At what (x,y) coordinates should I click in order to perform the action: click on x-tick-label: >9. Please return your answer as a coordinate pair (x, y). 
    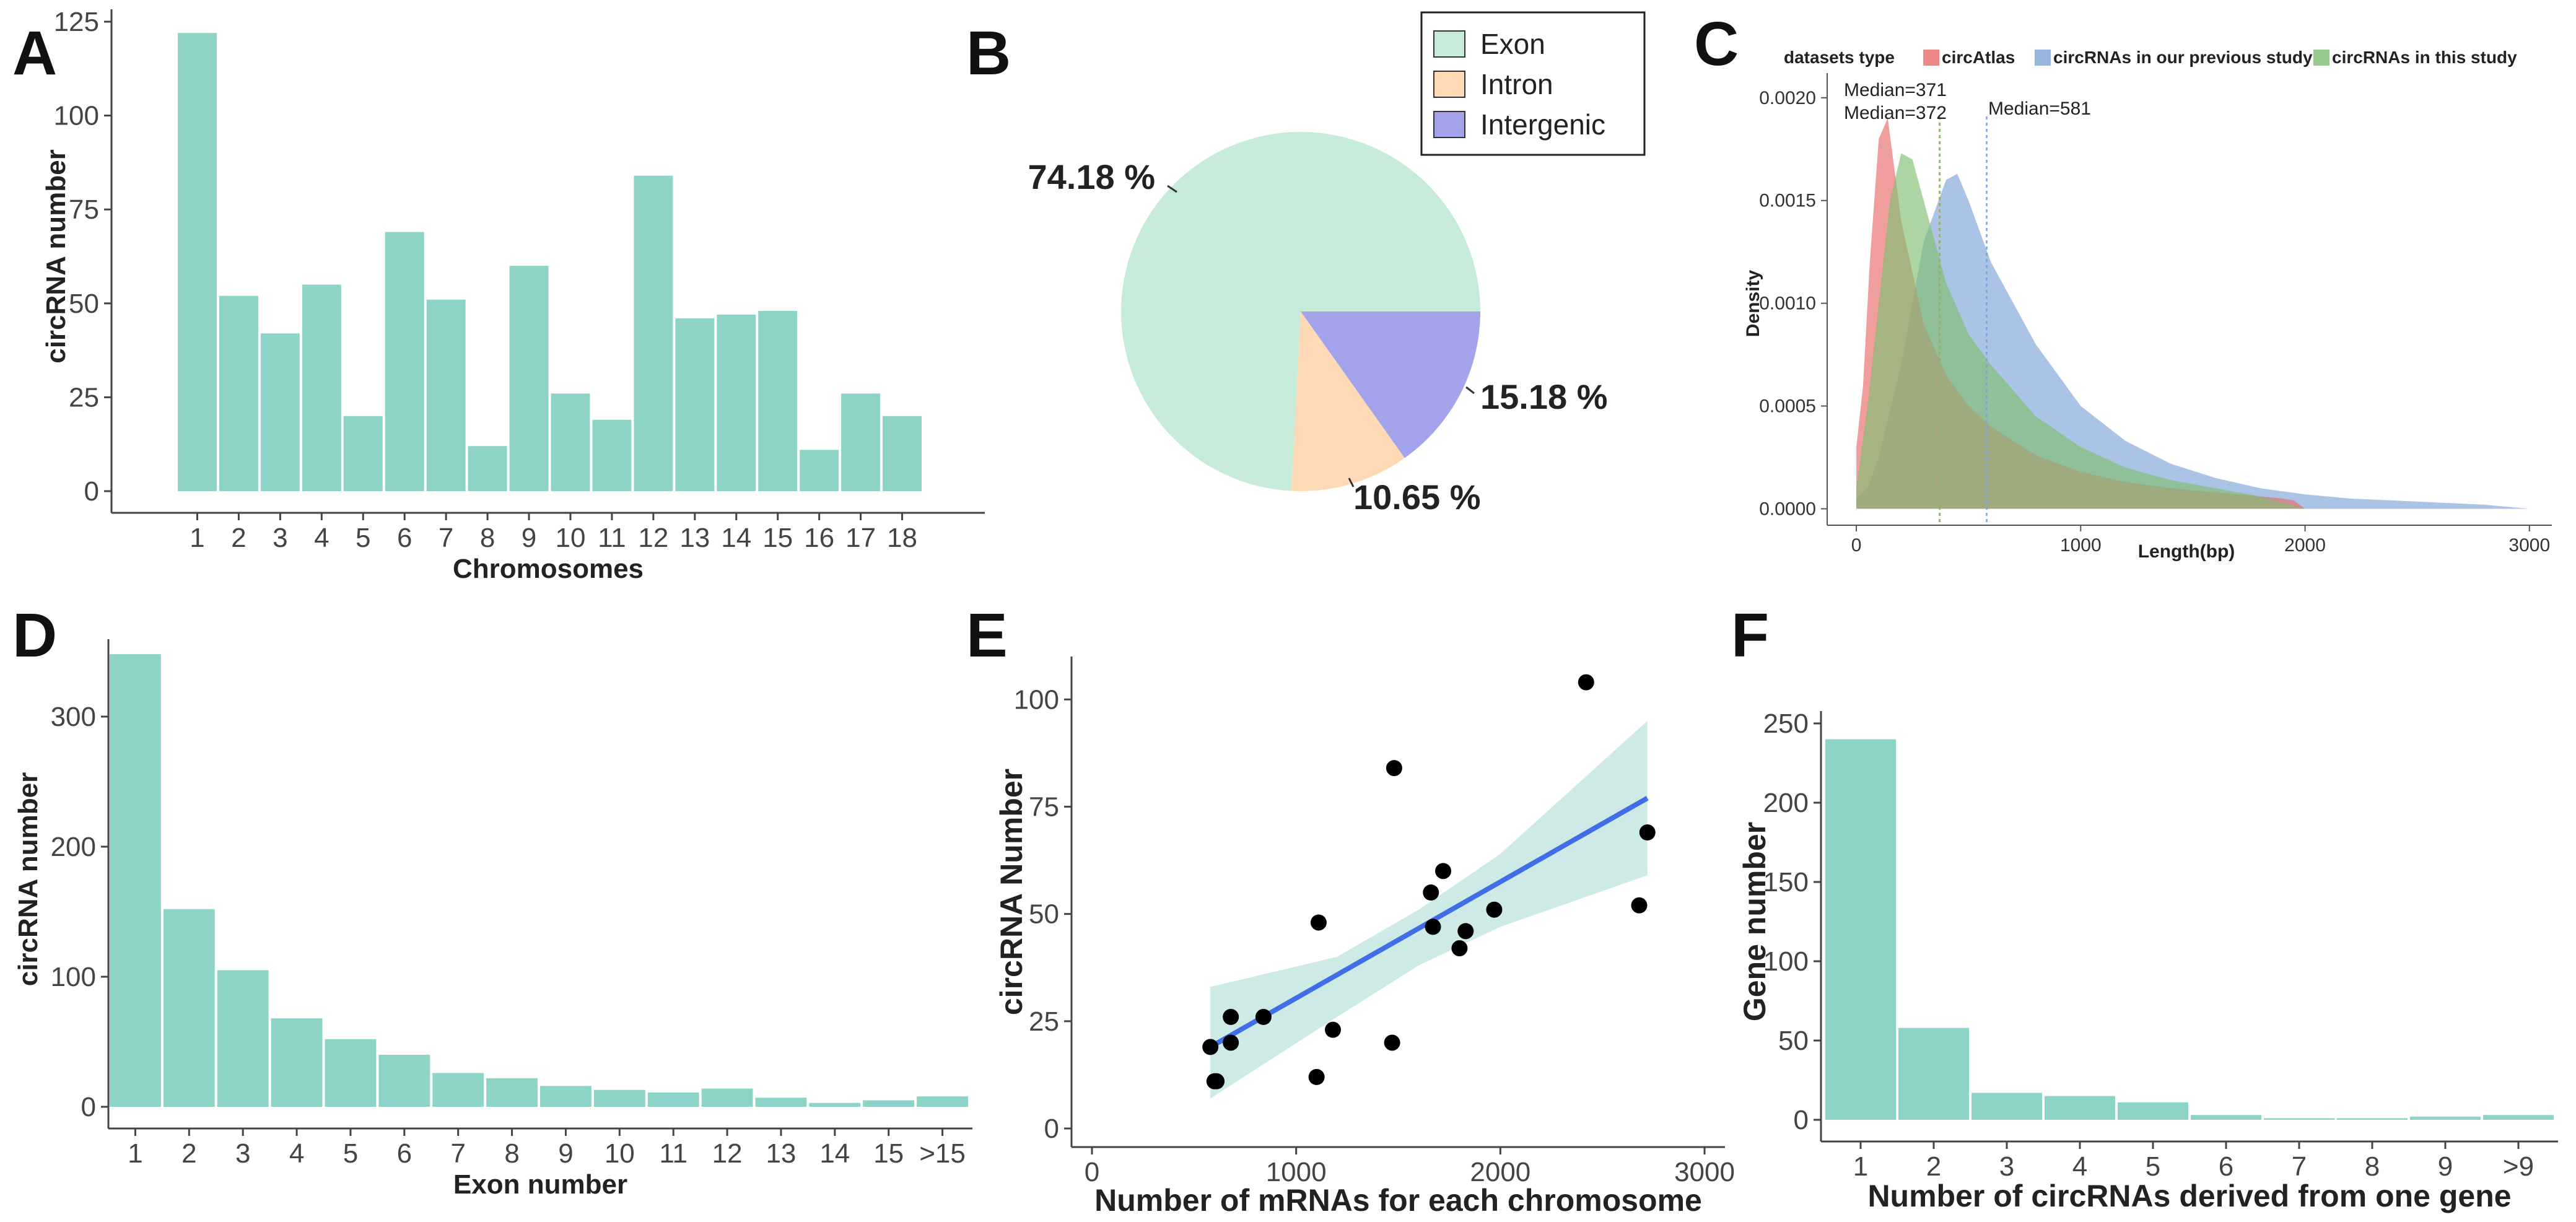
    Looking at the image, I should click on (2518, 1167).